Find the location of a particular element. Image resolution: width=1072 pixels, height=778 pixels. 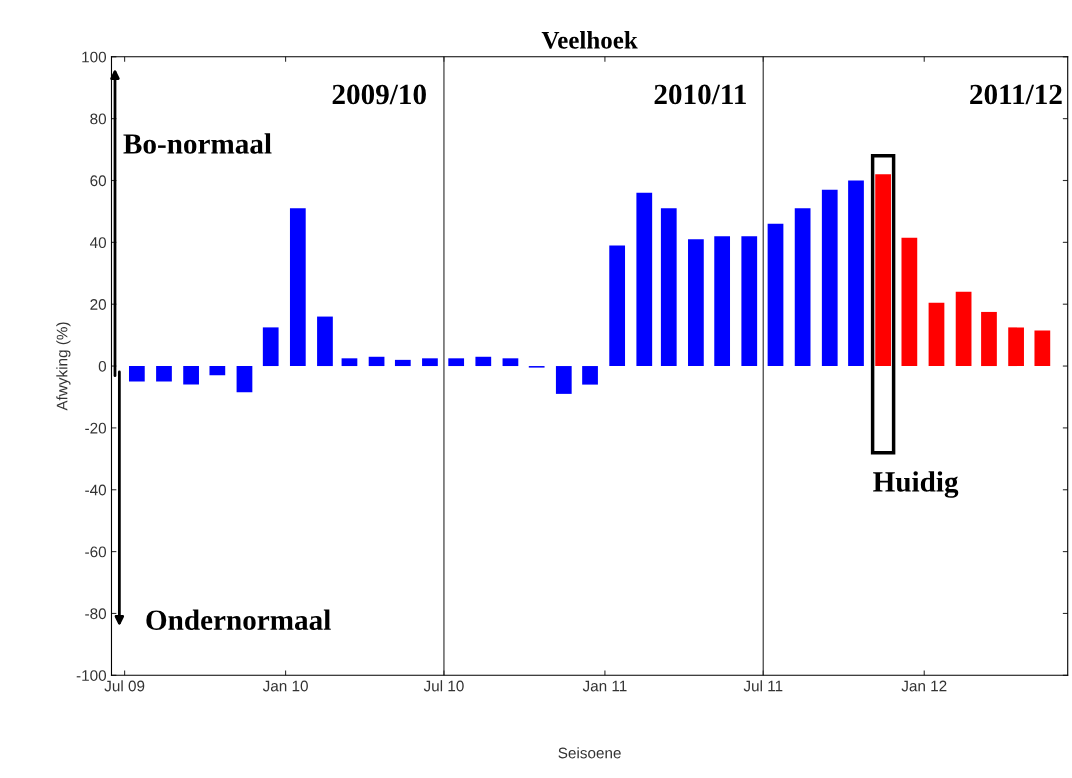

y-tick-label: 20 is located at coordinates (98, 304).